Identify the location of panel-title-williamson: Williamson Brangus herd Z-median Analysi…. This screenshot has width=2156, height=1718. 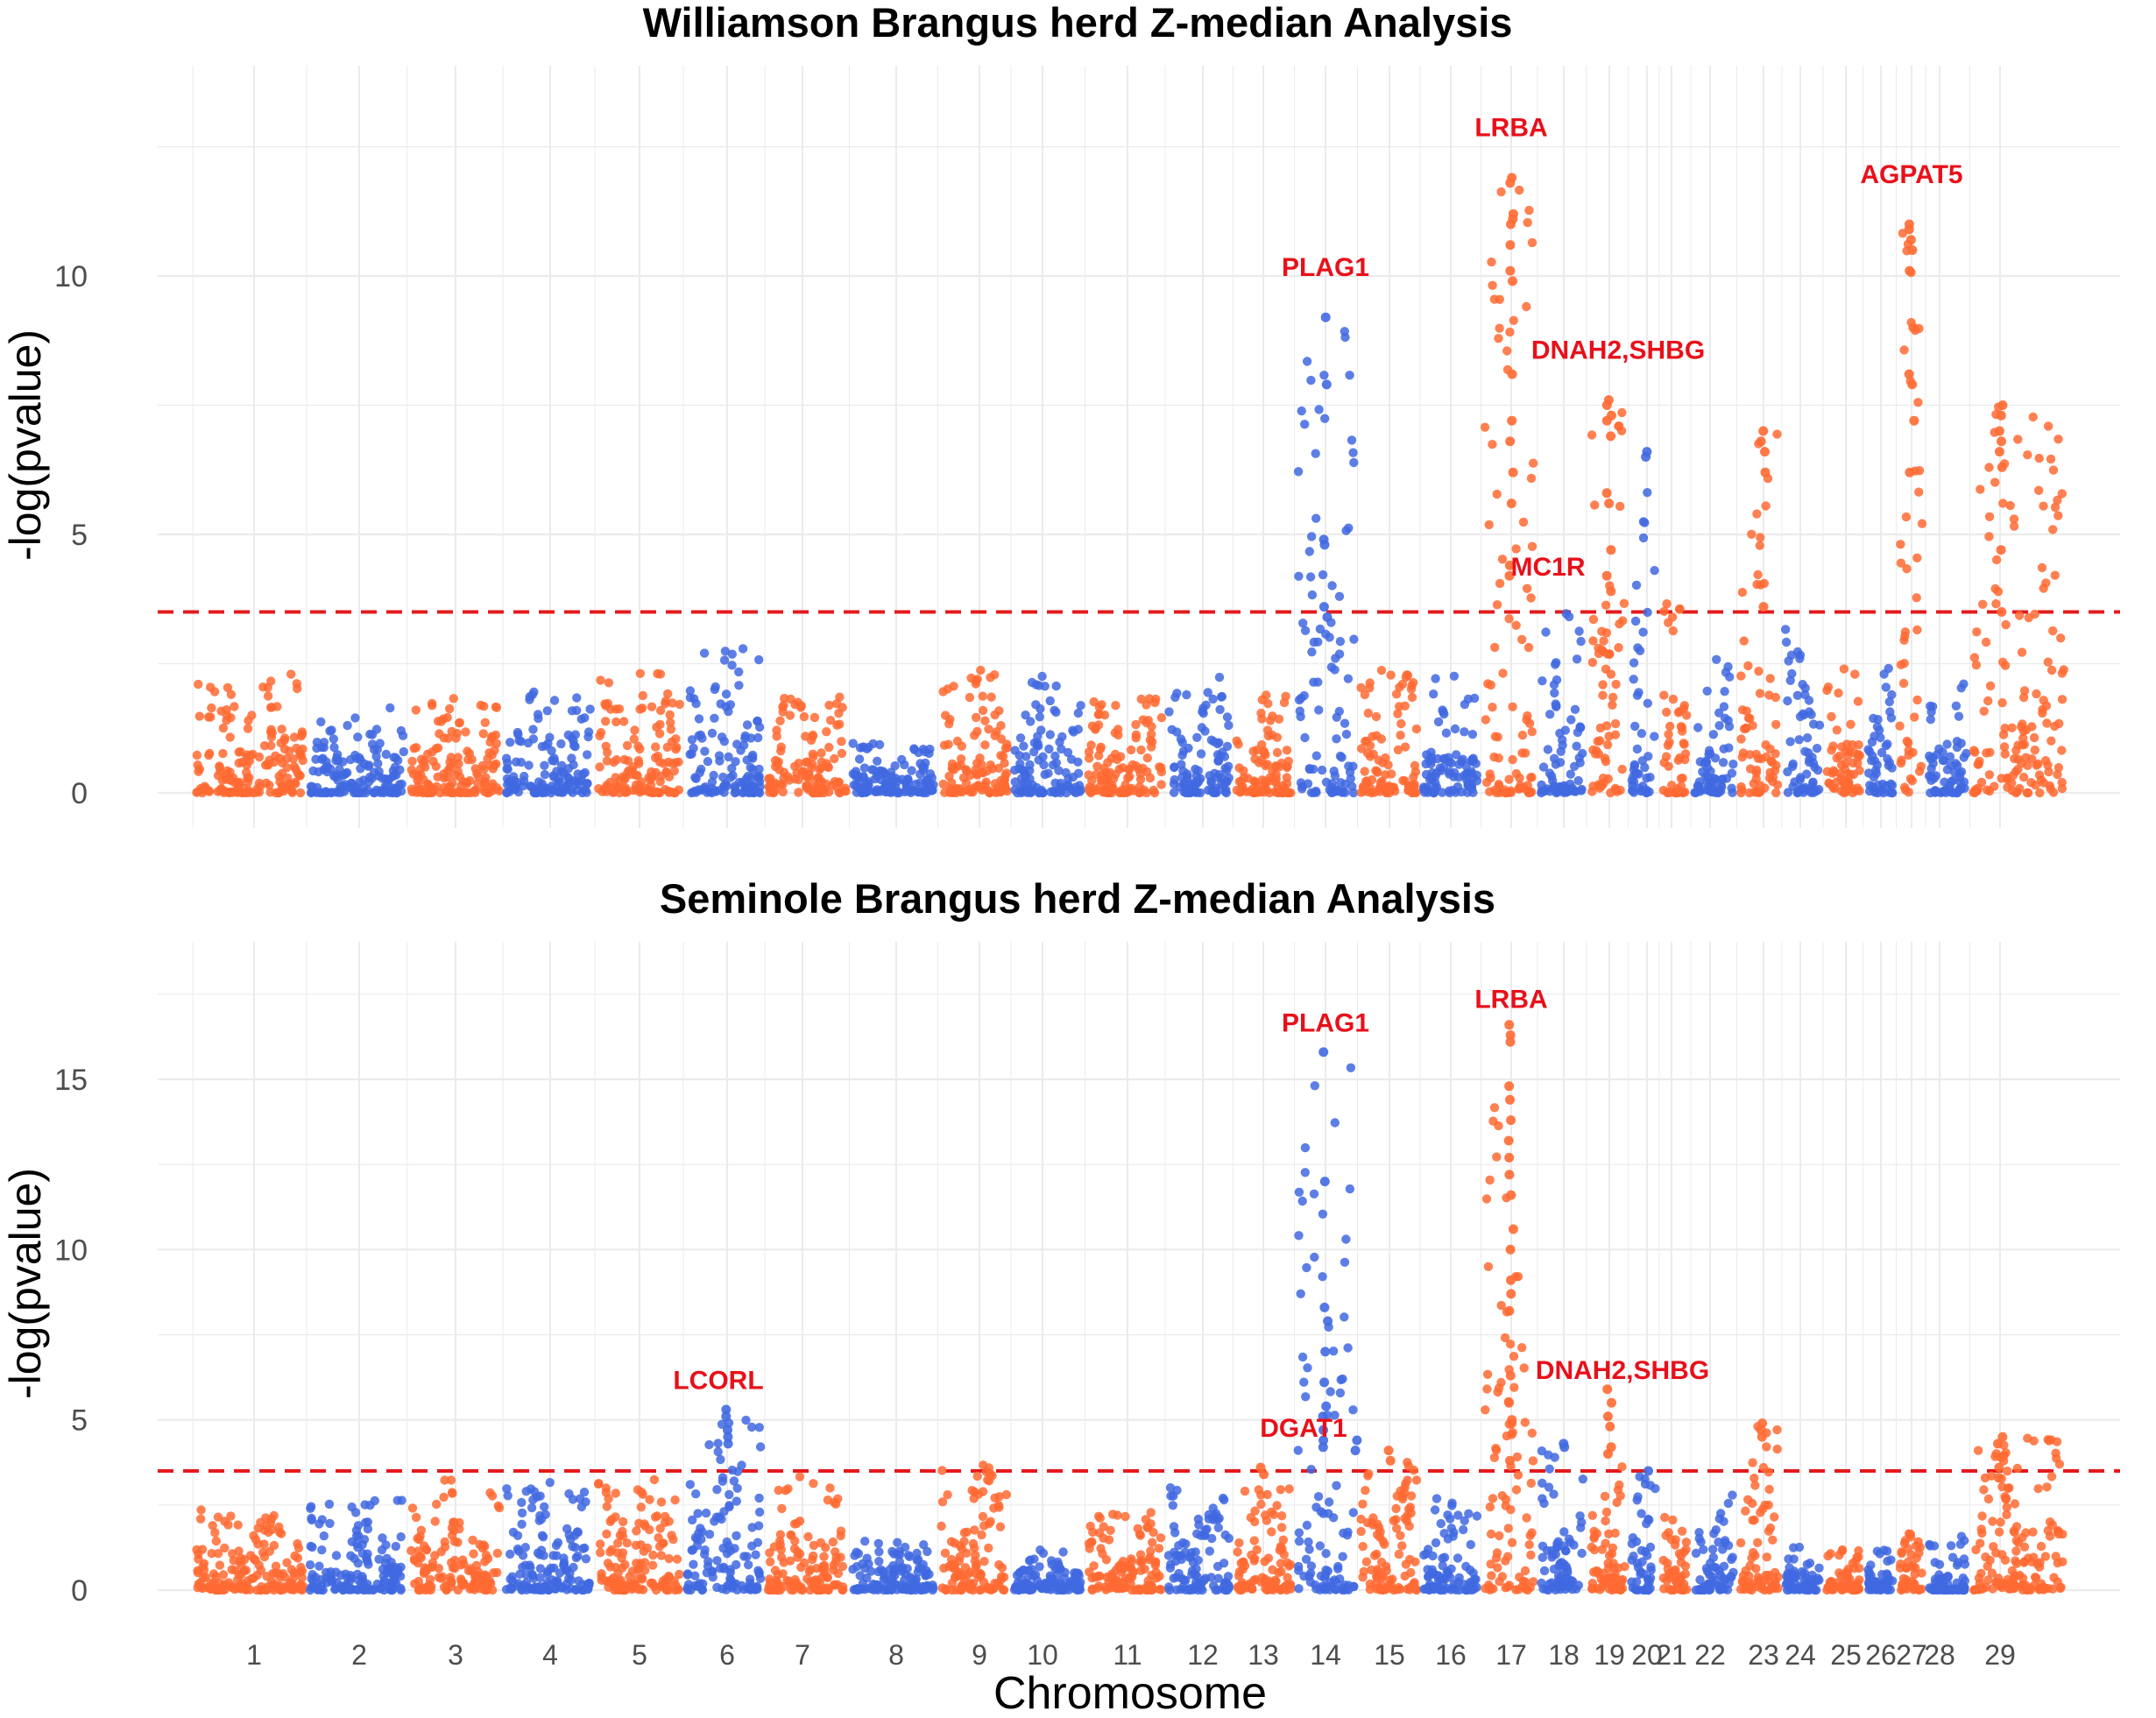
(1078, 23).